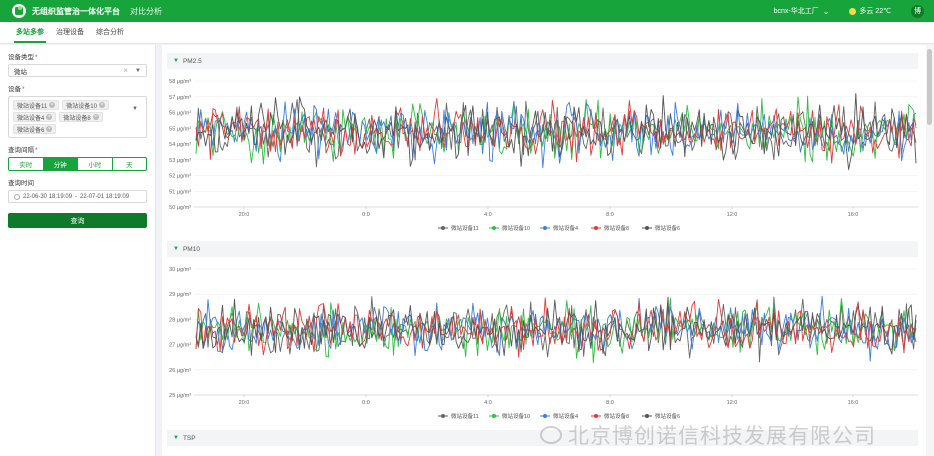 The height and width of the screenshot is (456, 934). I want to click on y-tick-label: 27 μg/m³, so click(180, 346).